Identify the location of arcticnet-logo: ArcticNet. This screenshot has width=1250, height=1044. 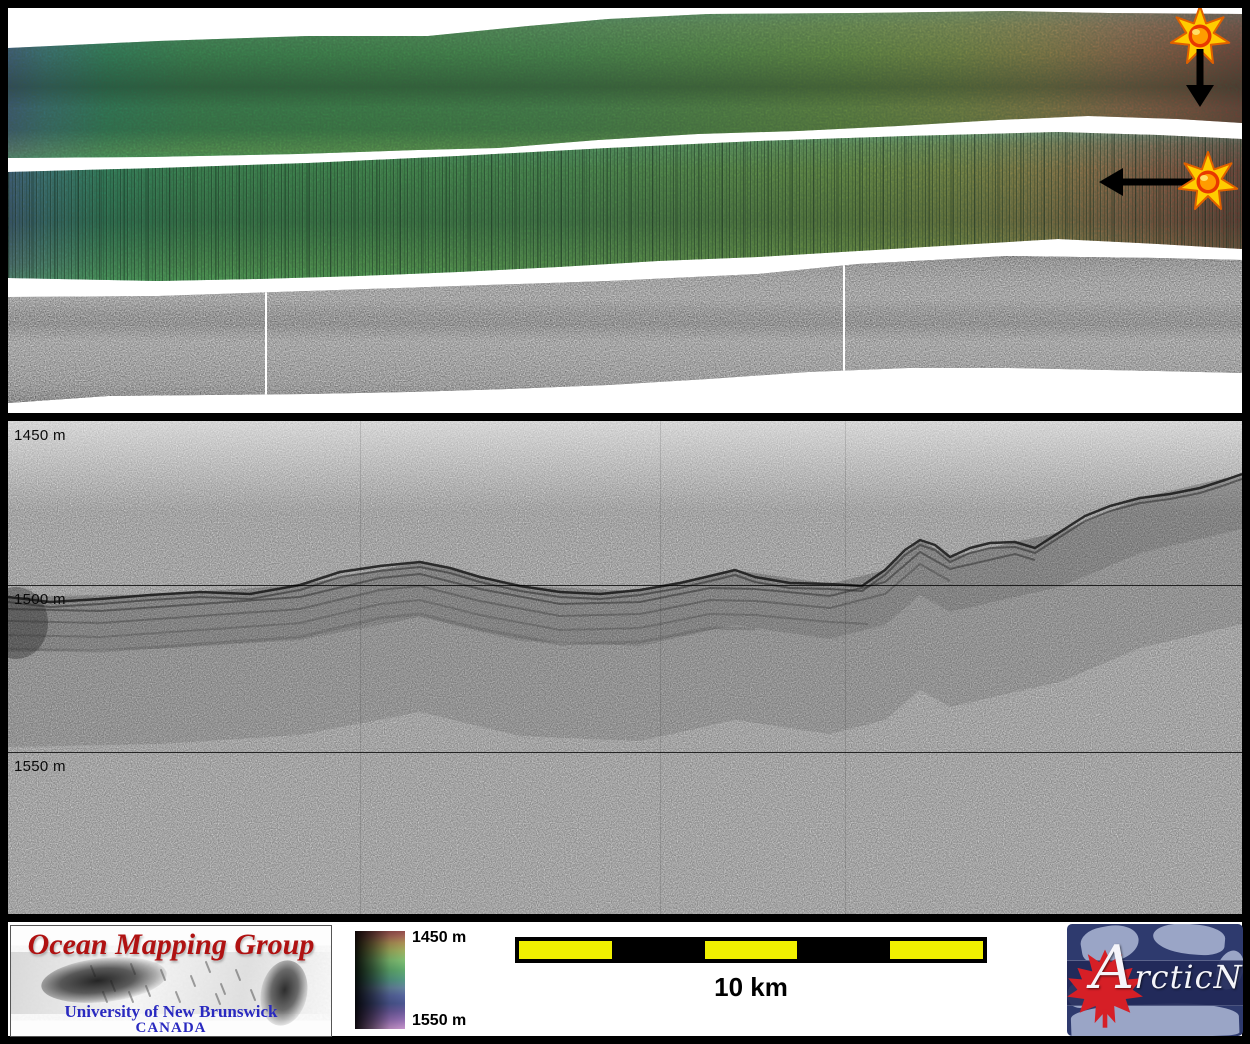
(1155, 980).